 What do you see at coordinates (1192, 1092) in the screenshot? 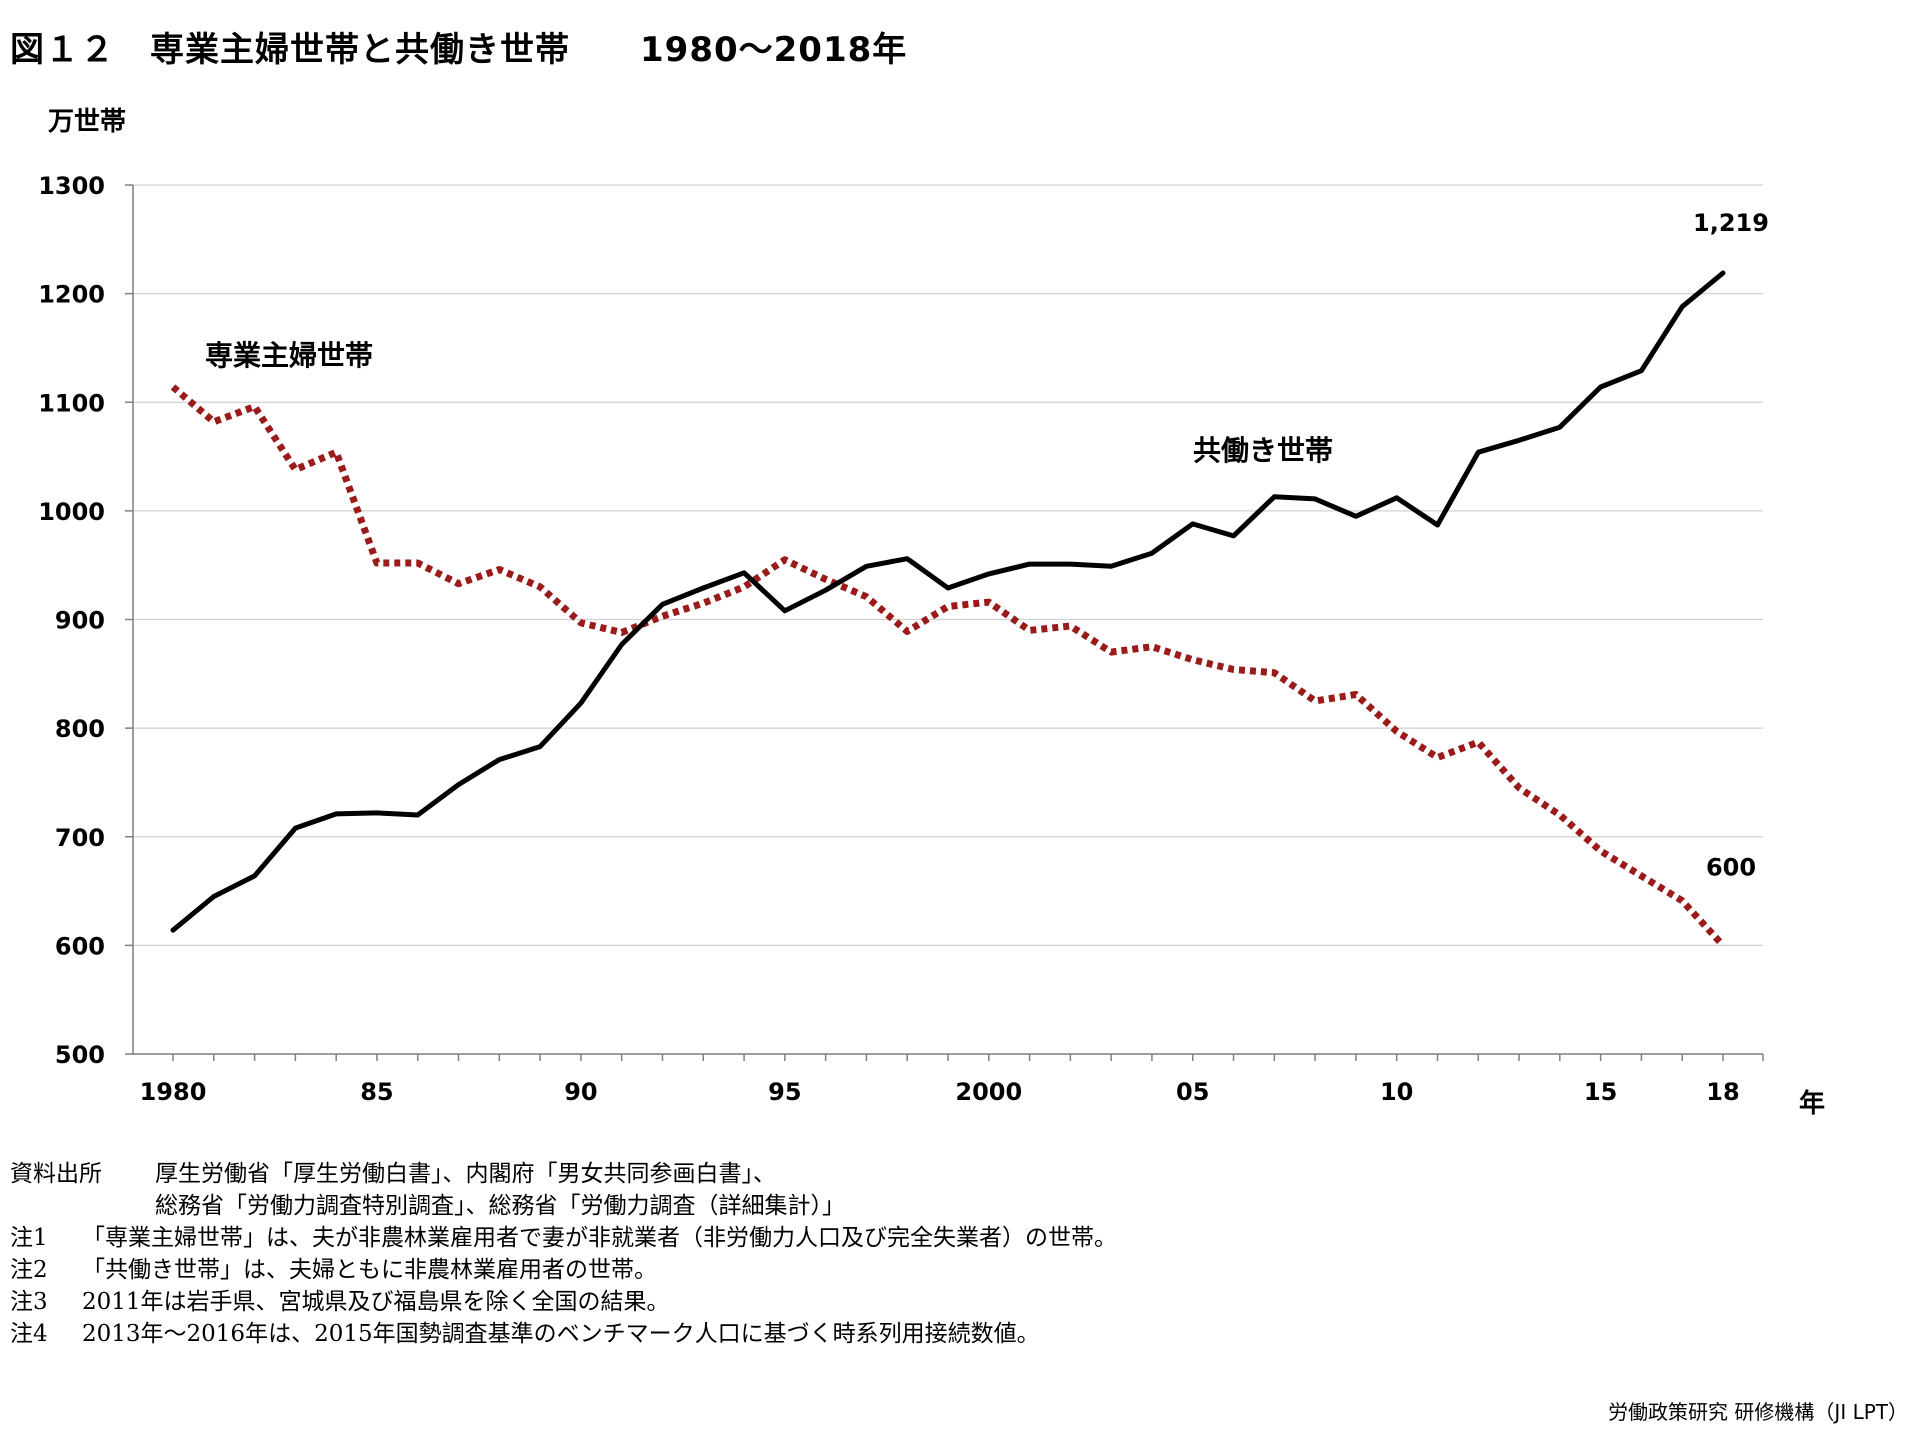
I see `x-tick-label: 05` at bounding box center [1192, 1092].